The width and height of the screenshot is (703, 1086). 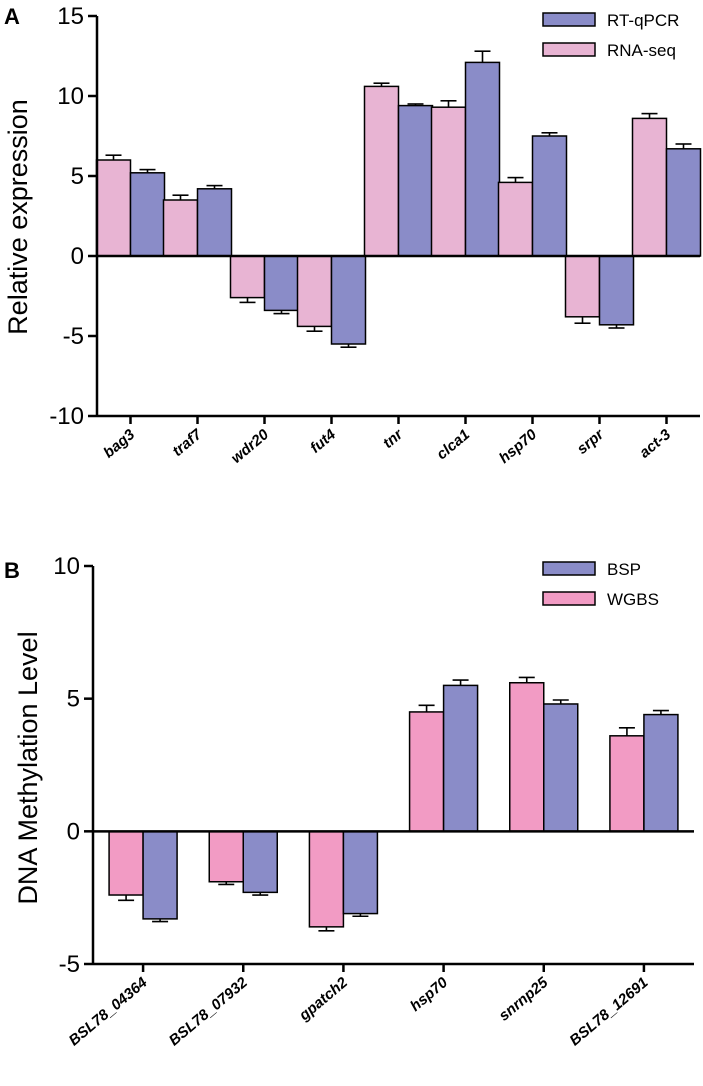 I want to click on x-category-label: tnr, so click(x=393, y=438).